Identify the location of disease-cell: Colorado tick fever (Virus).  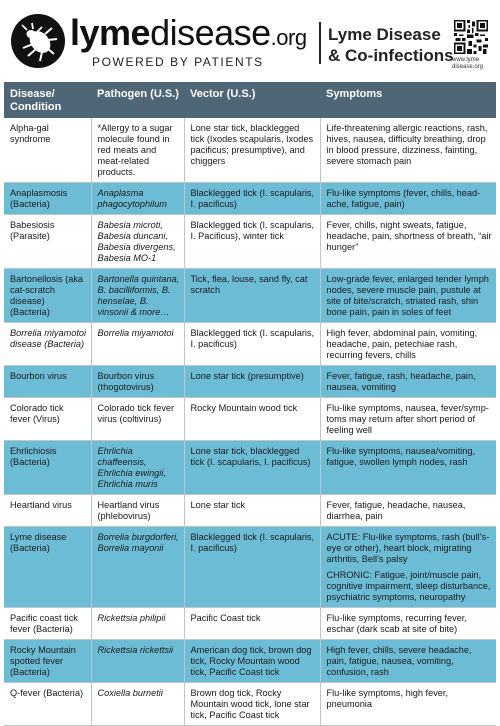
(47, 419).